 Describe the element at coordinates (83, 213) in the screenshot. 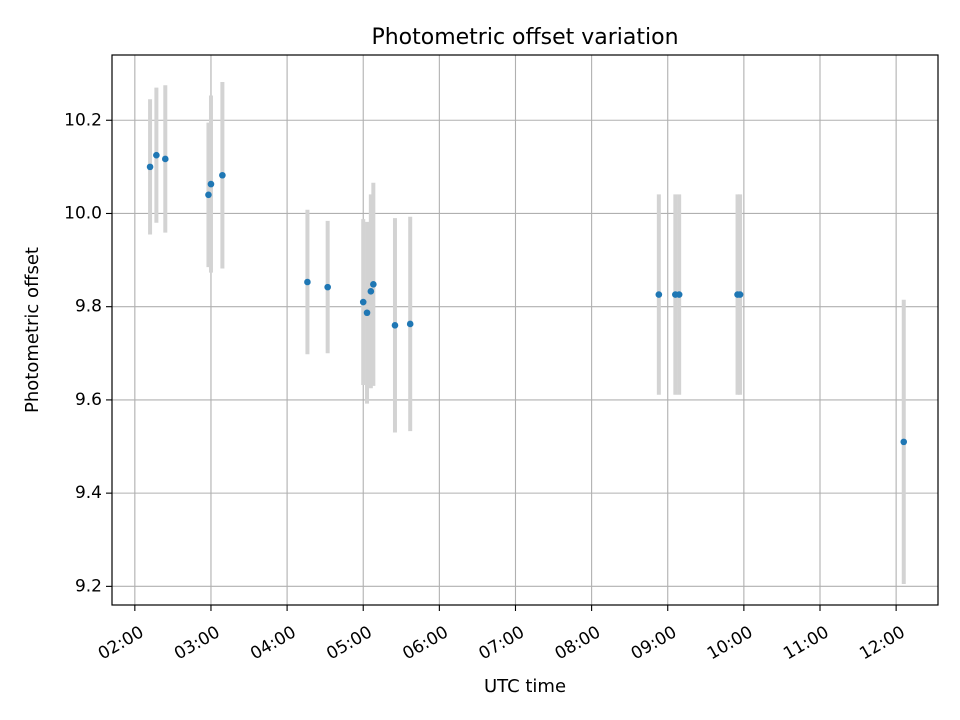

I see `y-tick-label: 10.0` at that location.